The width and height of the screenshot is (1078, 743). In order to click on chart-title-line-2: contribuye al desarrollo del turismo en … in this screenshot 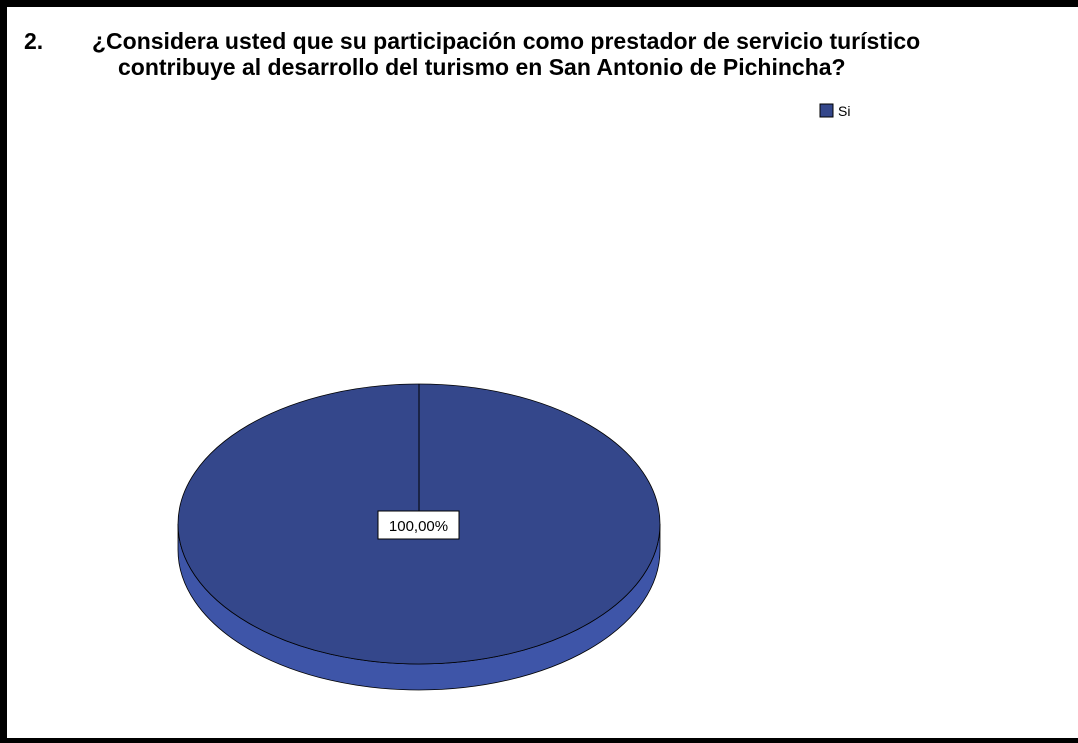, I will do `click(482, 67)`.